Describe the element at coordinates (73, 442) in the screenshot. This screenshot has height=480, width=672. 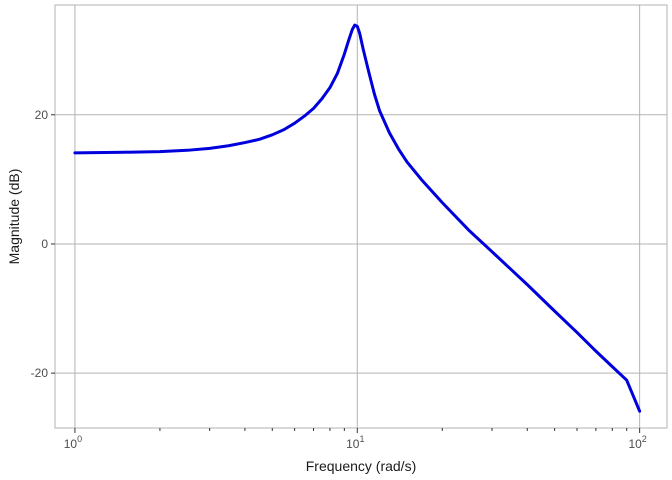
I see `x-tick-label-0: 10⁰` at that location.